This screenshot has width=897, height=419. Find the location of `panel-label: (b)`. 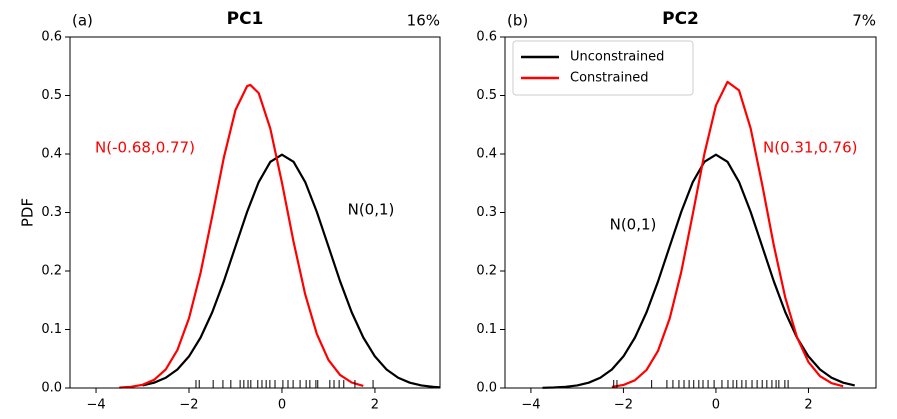

panel-label: (b) is located at coordinates (517, 21).